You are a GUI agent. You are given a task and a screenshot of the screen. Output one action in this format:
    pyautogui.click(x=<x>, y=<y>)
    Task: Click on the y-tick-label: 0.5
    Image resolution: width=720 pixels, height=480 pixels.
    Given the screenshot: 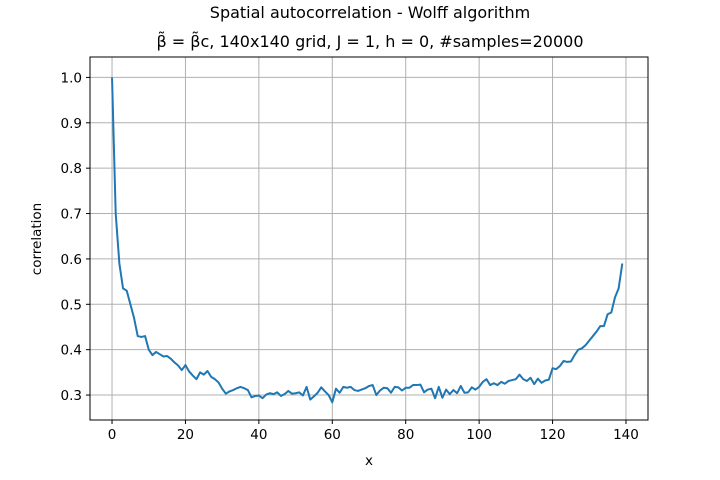 What is the action you would take?
    pyautogui.click(x=71, y=305)
    